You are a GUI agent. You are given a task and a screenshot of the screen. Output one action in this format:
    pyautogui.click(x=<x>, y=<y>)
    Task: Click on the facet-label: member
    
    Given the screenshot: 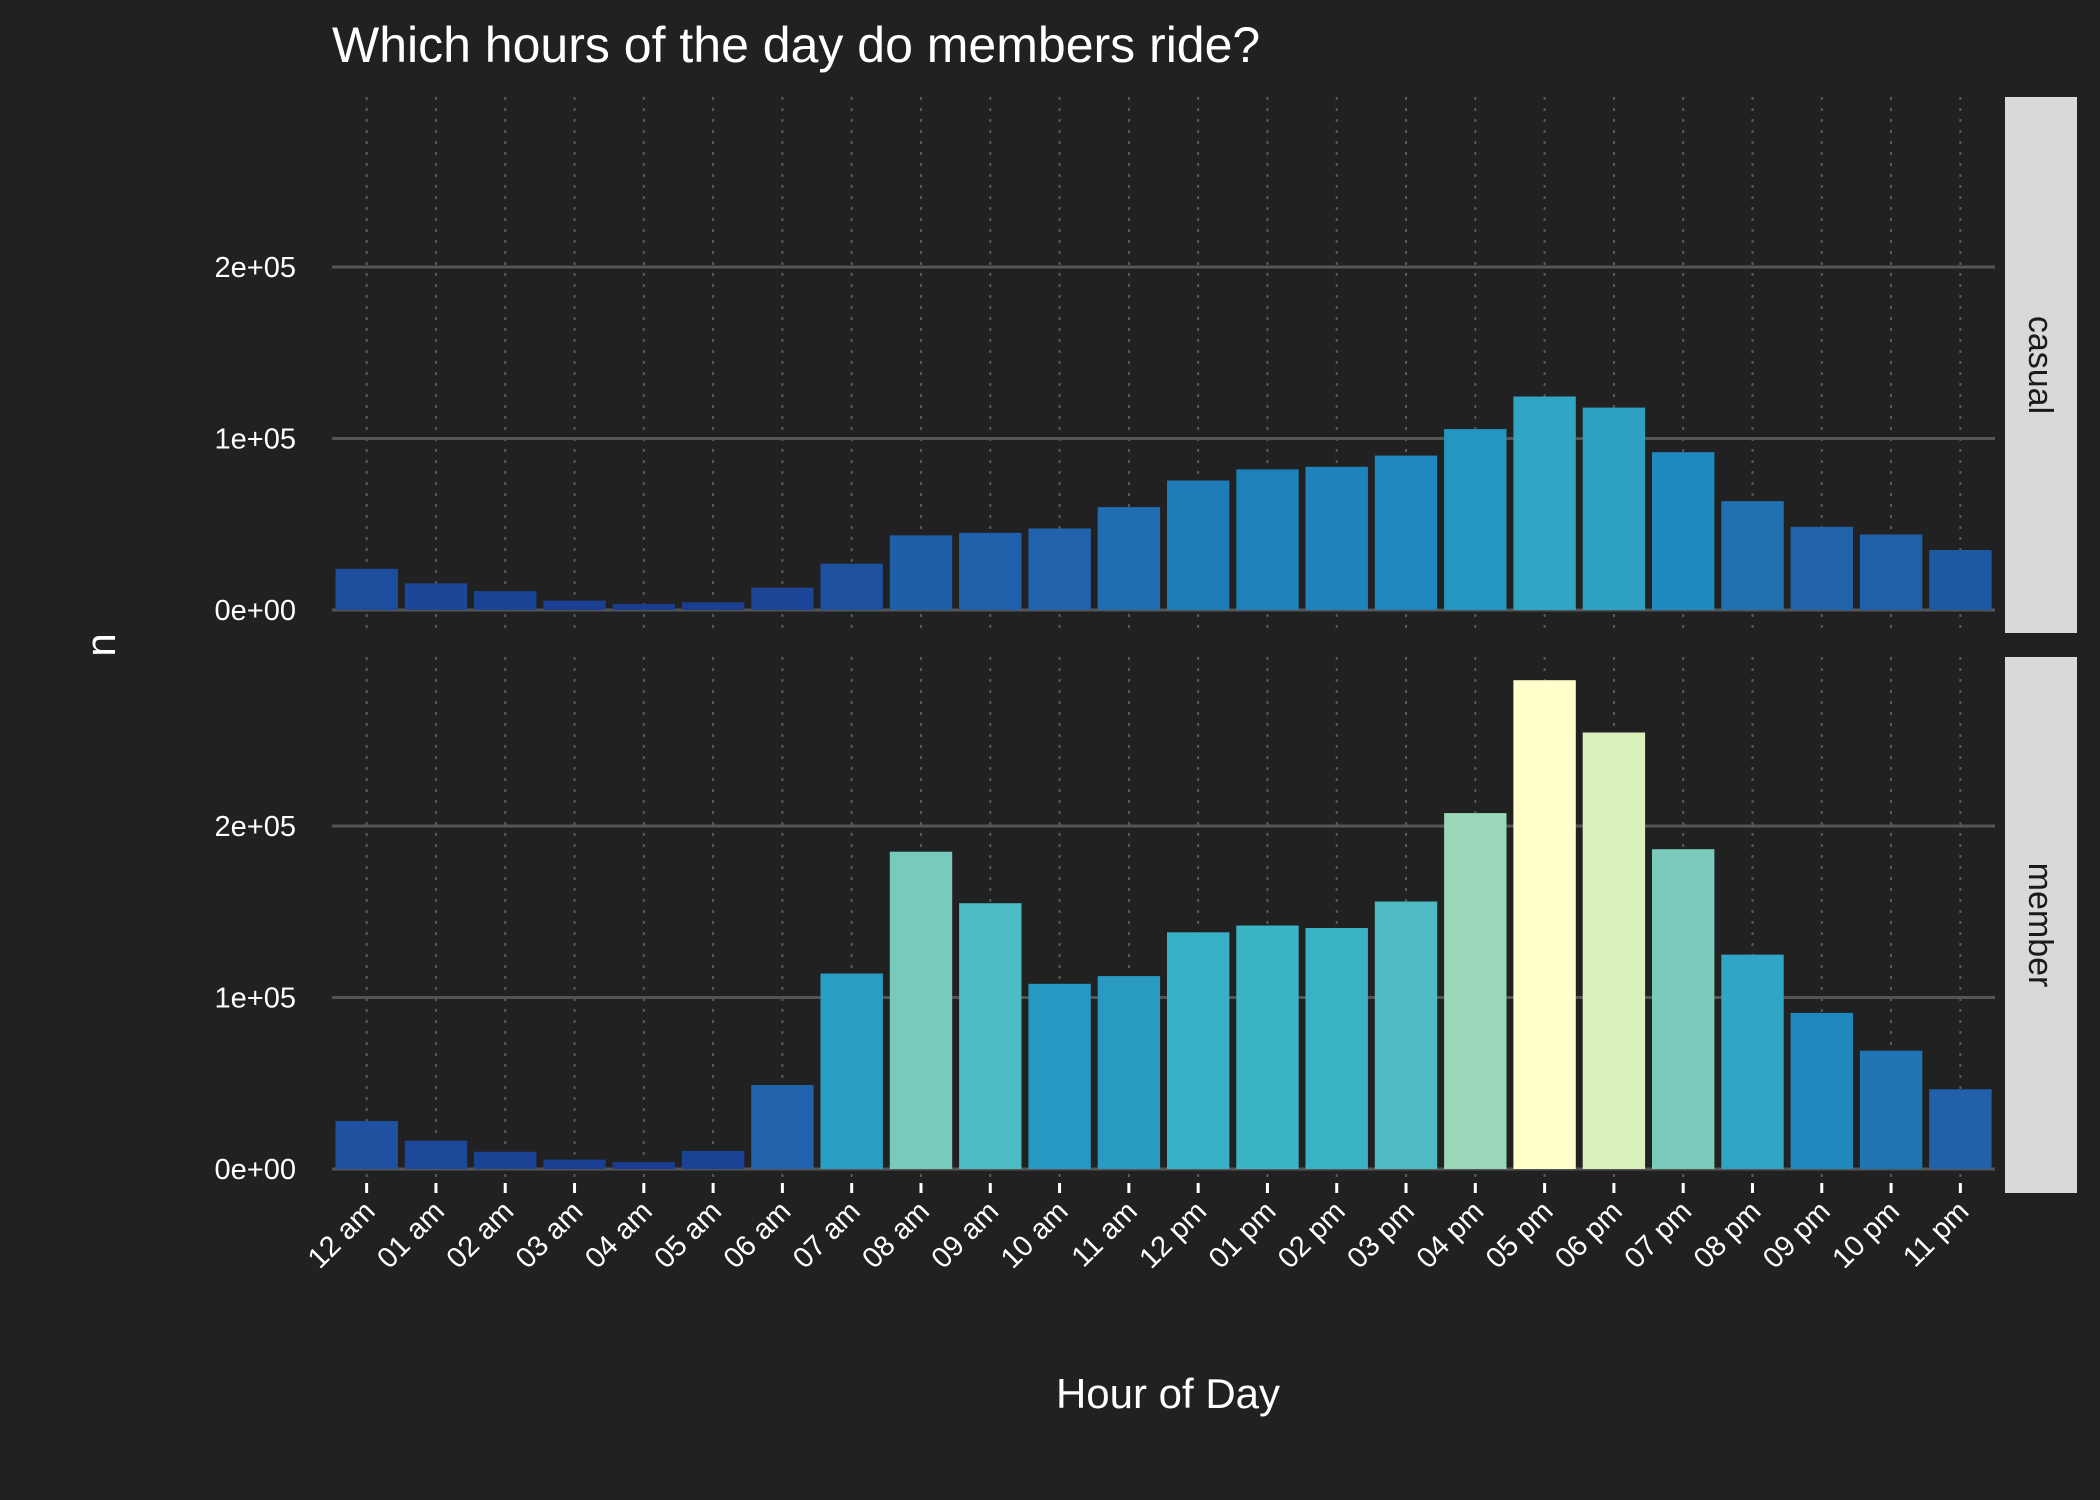 What is the action you would take?
    pyautogui.click(x=2040, y=925)
    